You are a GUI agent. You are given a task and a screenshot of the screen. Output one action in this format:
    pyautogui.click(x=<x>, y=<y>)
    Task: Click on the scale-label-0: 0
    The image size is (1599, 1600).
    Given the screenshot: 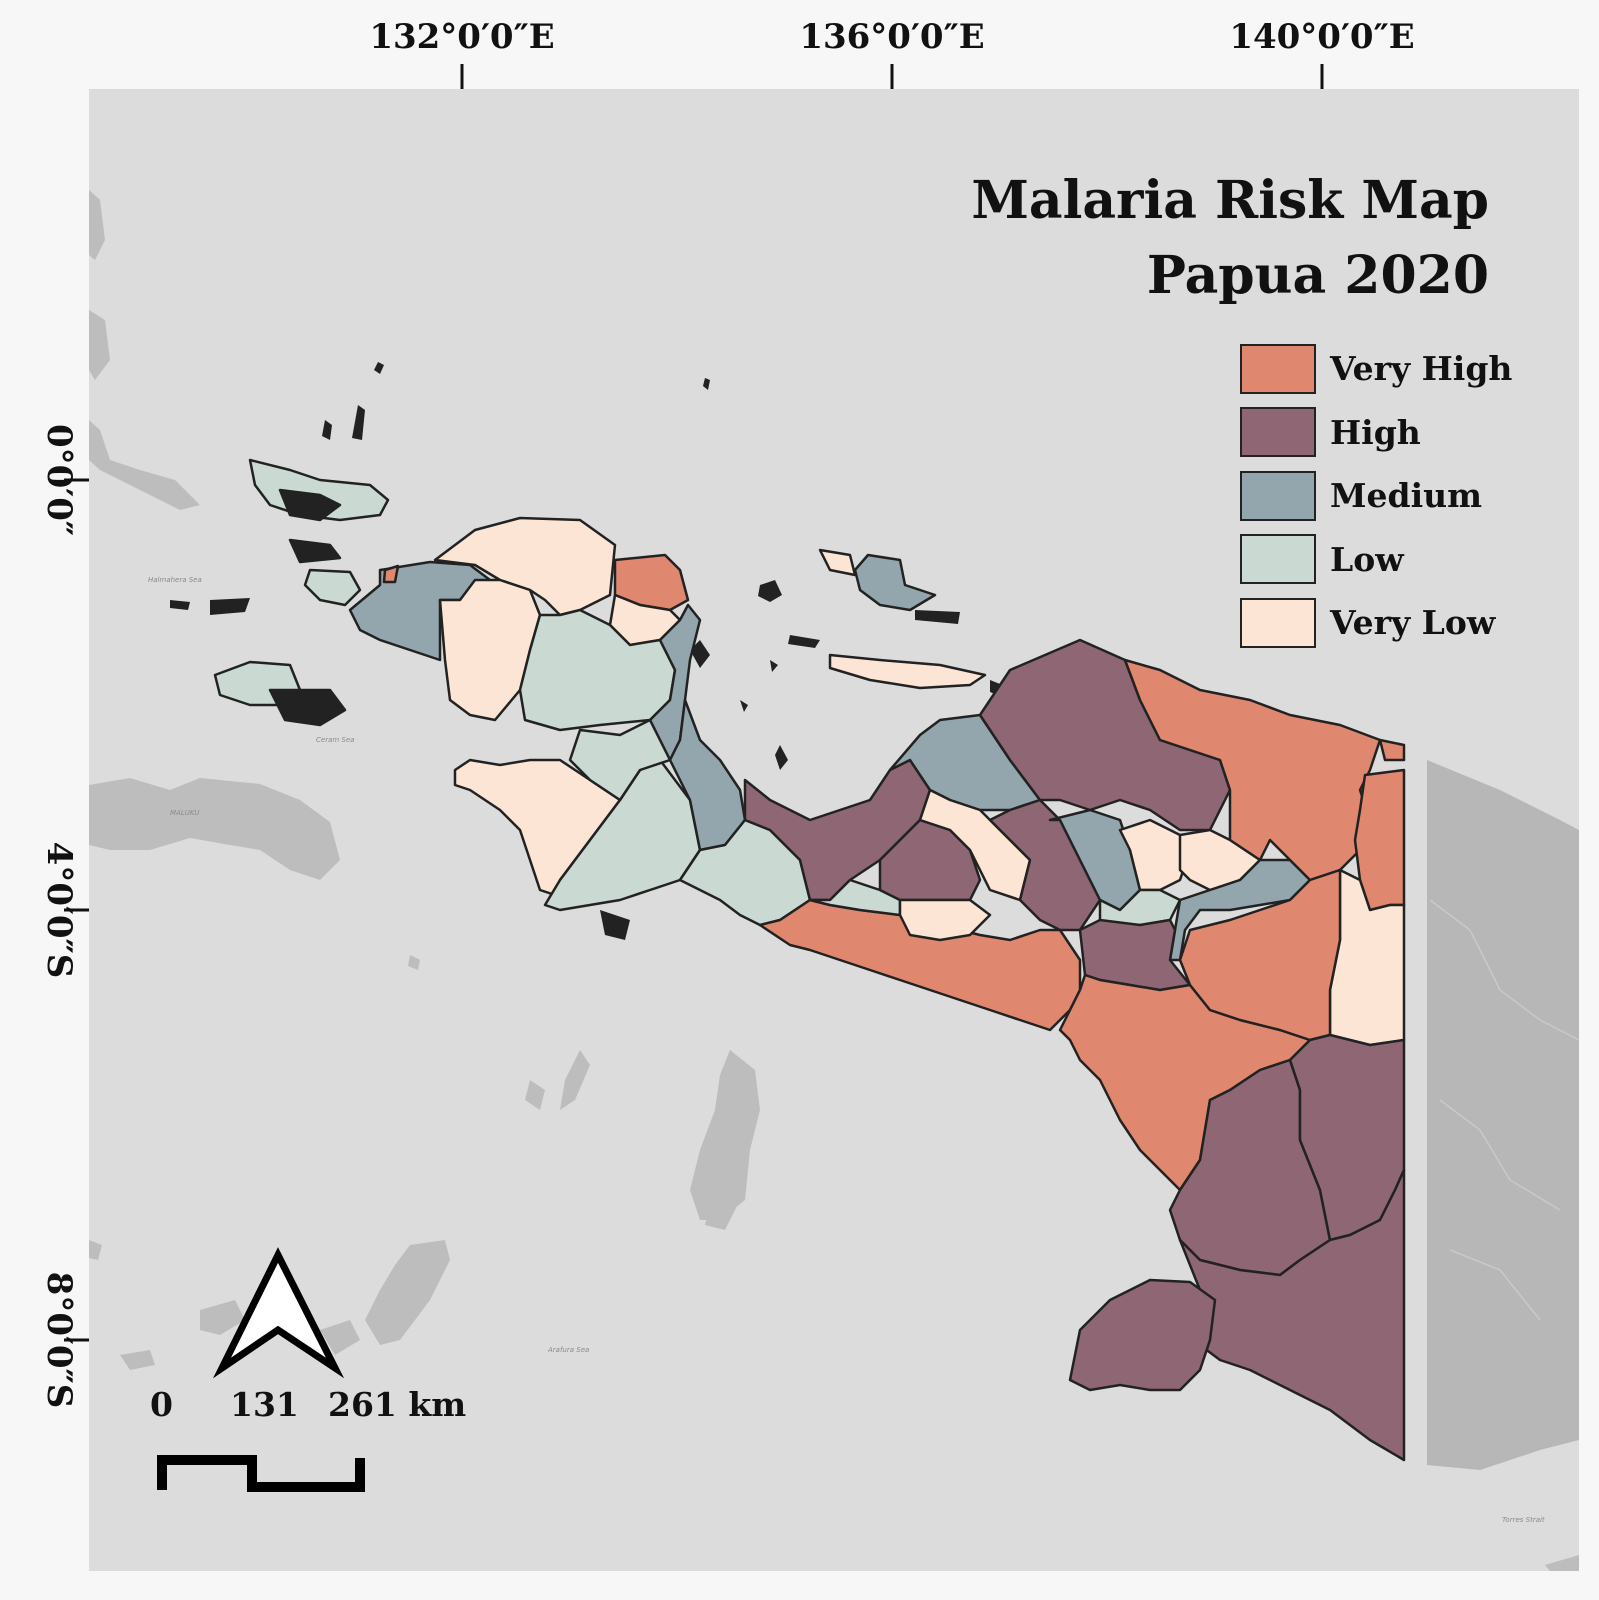 What is the action you would take?
    pyautogui.click(x=161, y=1404)
    